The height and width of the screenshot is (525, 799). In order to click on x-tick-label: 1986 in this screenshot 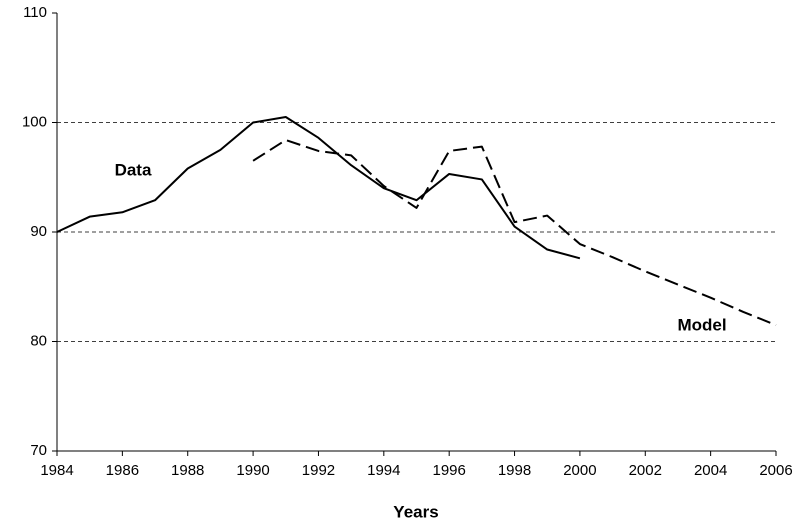, I will do `click(122, 470)`.